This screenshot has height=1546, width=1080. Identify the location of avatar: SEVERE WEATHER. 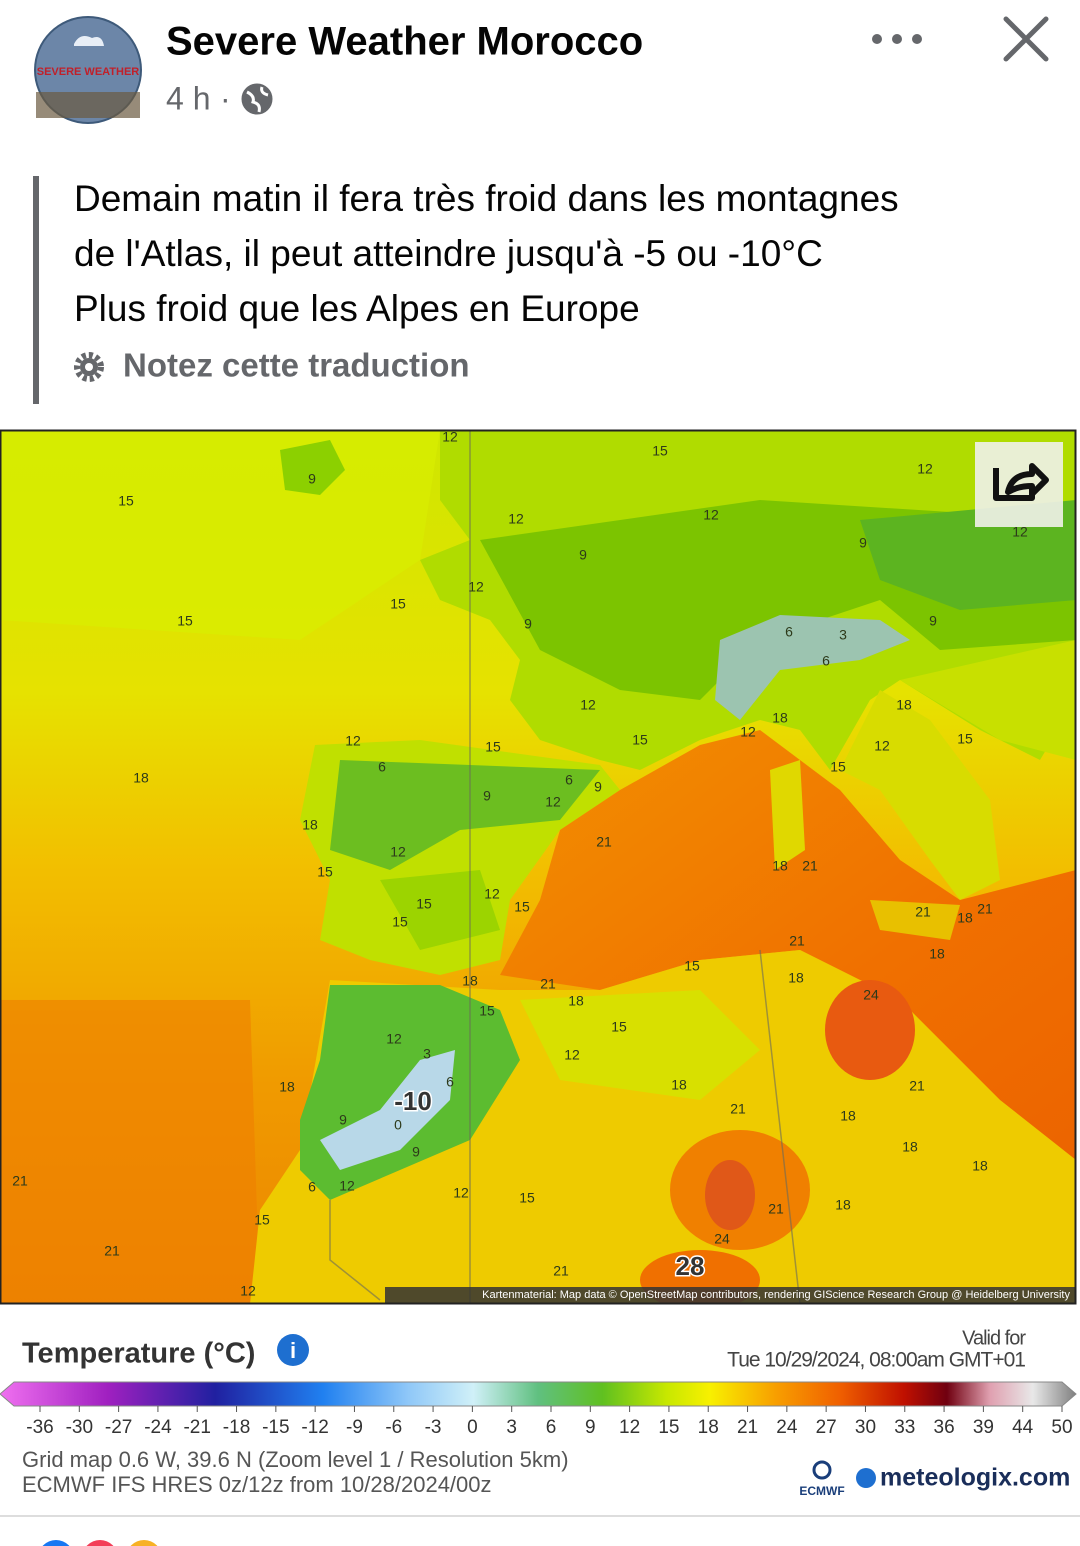
(88, 70).